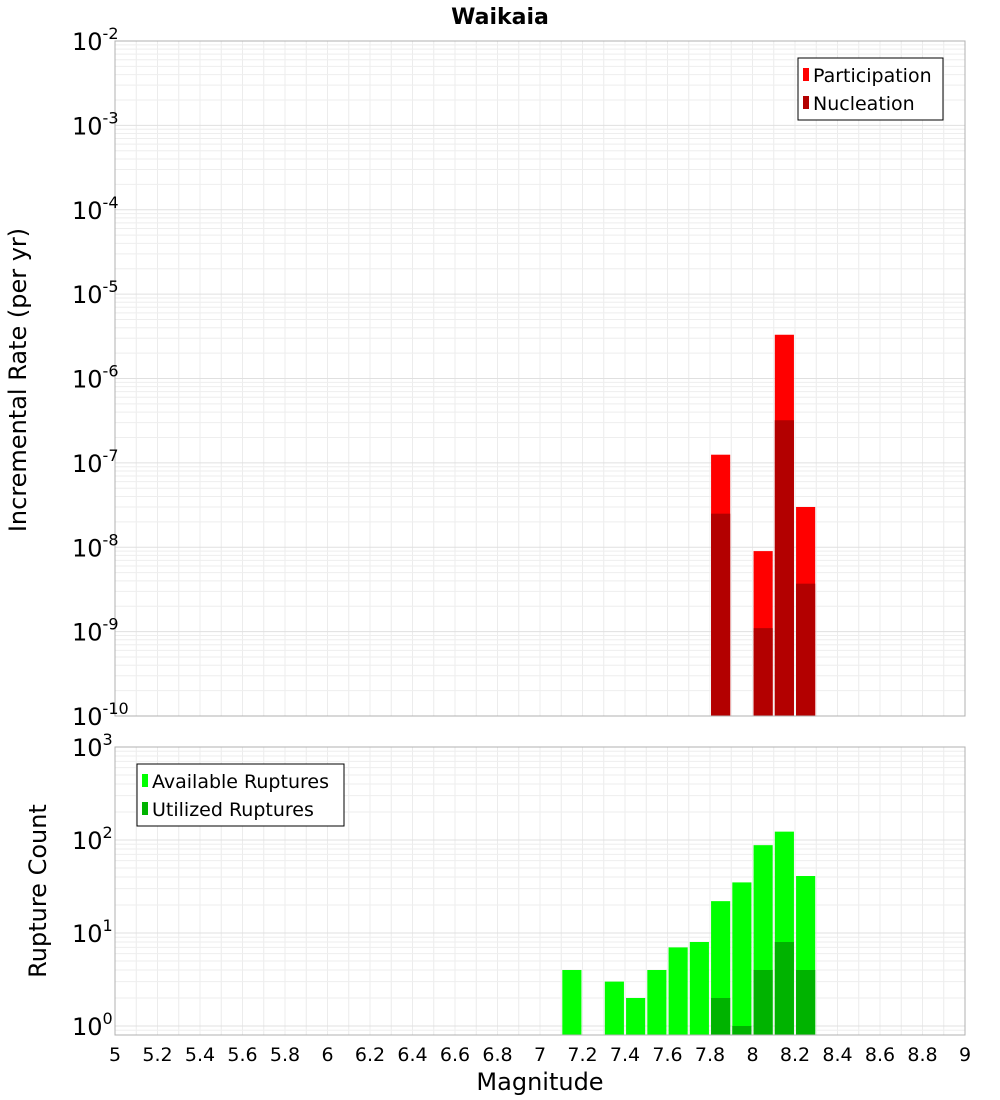 The height and width of the screenshot is (1100, 1000). What do you see at coordinates (108, 925) in the screenshot?
I see `y-tick-exponent: 1` at bounding box center [108, 925].